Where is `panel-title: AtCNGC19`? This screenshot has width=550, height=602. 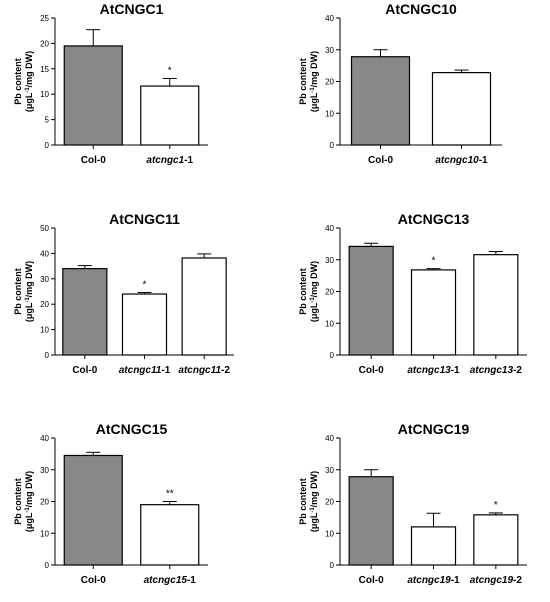
panel-title: AtCNGC19 is located at coordinates (434, 429).